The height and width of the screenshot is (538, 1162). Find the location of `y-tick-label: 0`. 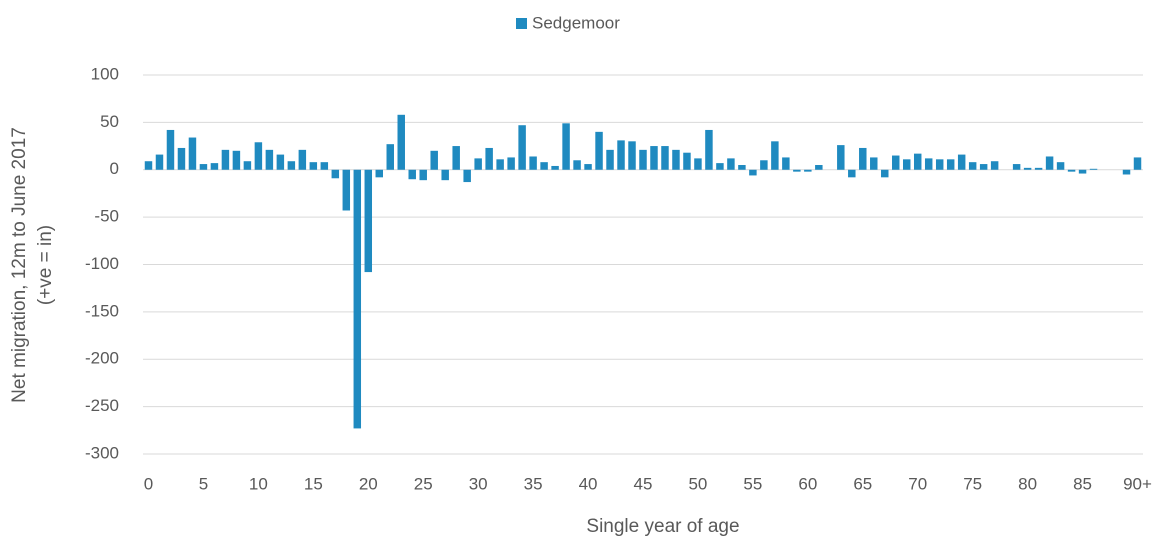

y-tick-label: 0 is located at coordinates (114, 168).